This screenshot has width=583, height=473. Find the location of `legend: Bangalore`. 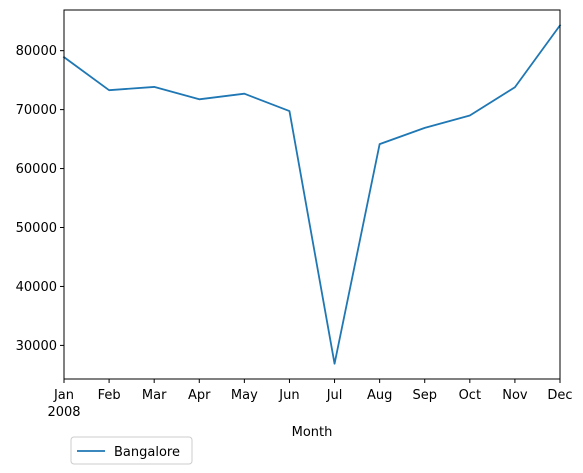

legend: Bangalore is located at coordinates (131, 450).